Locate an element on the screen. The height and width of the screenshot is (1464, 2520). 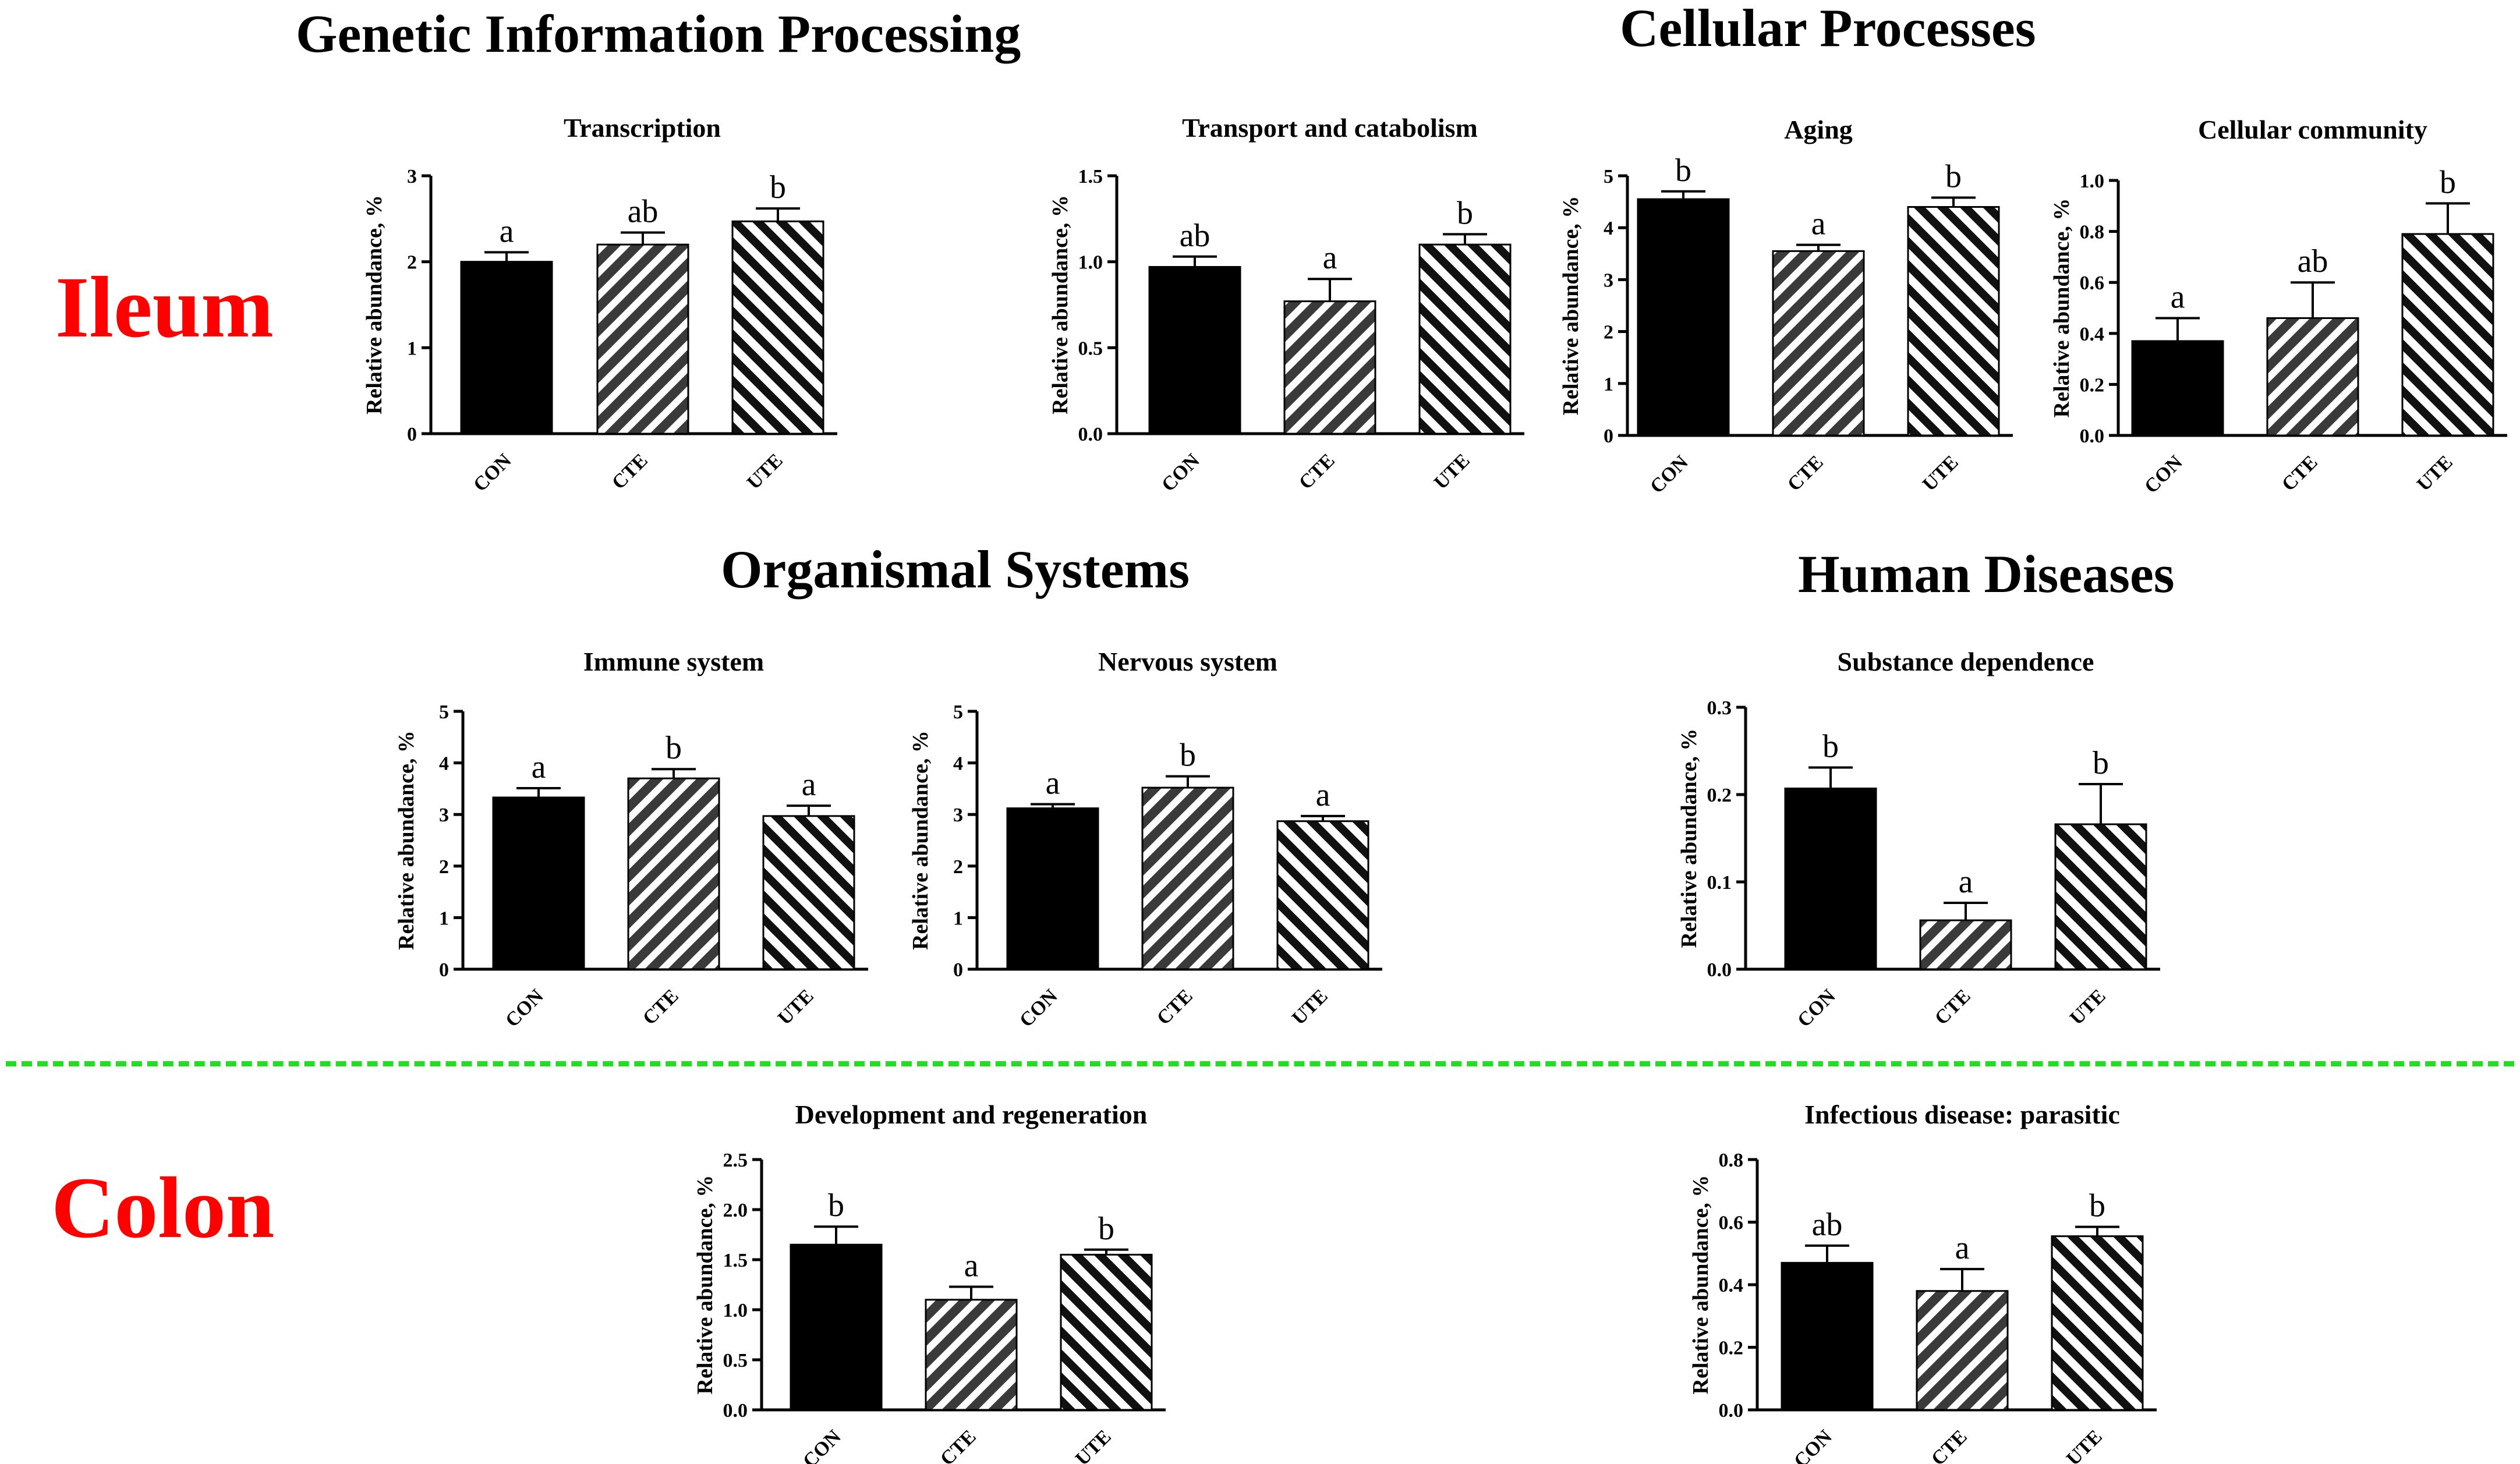
region-label-colon: Colon is located at coordinates (163, 1208).